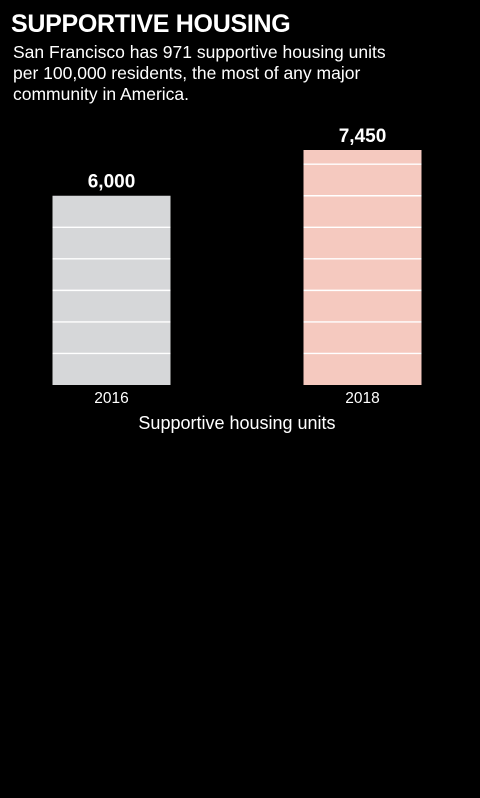 The width and height of the screenshot is (480, 798). I want to click on value-label-2016: 6,000, so click(112, 182).